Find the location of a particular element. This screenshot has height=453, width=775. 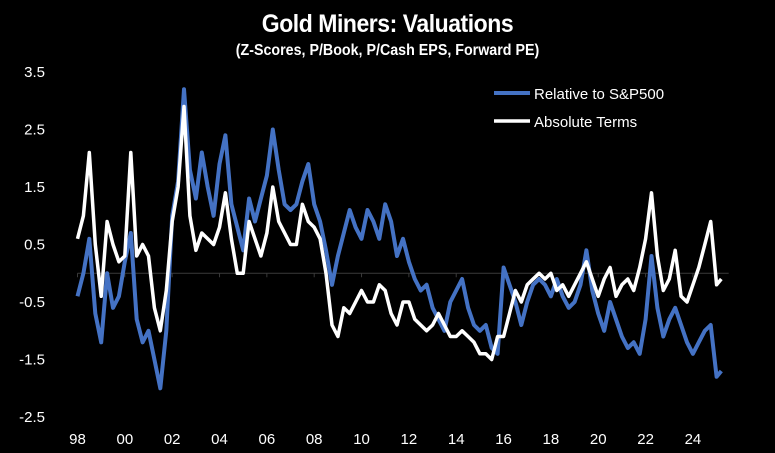

y-axis-ticks: 3.5 2.5 1.5 0.5 -0.5 -1.5 -2.5 is located at coordinates (32, 245).